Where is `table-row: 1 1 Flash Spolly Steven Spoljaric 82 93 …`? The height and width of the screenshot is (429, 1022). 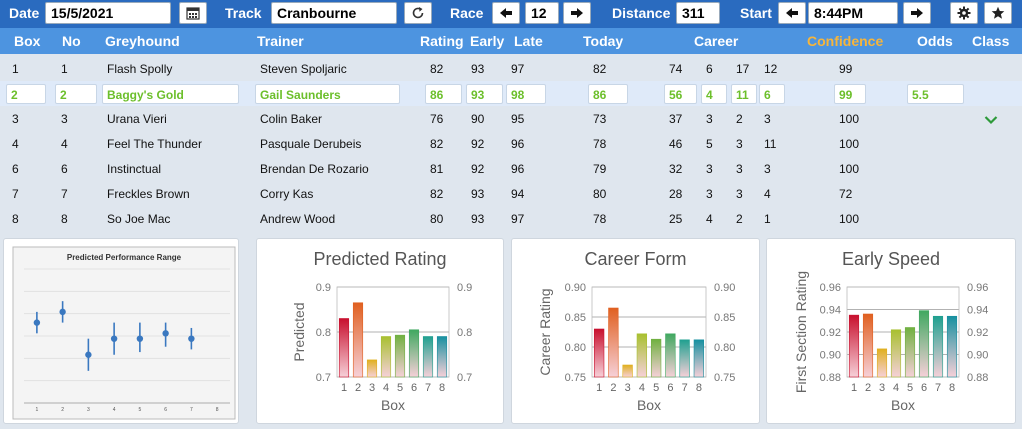
table-row: 1 1 Flash Spolly Steven Spoljaric 82 93 … is located at coordinates (511, 68).